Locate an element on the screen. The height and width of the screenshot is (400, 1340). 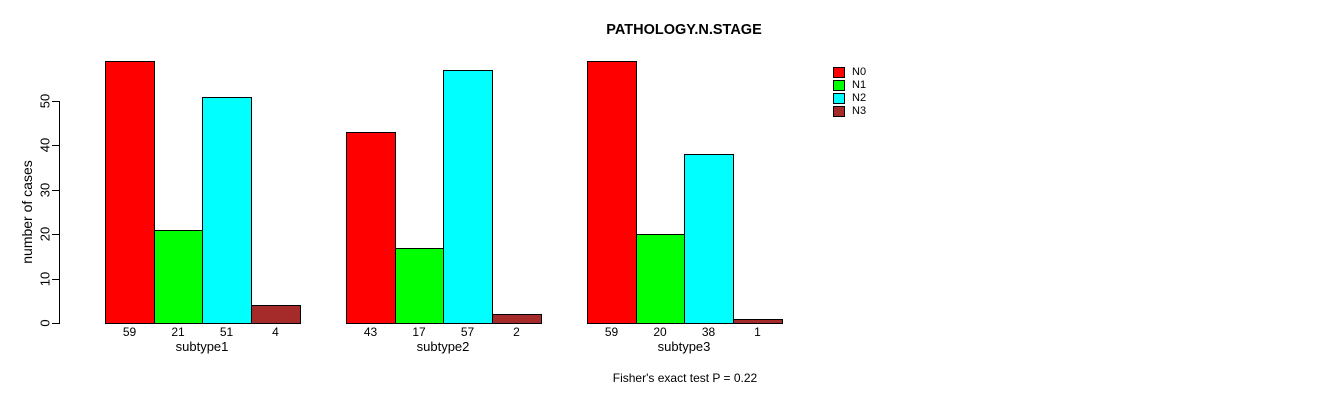
bar-value-label-subtype3-N1: 20 is located at coordinates (660, 332).